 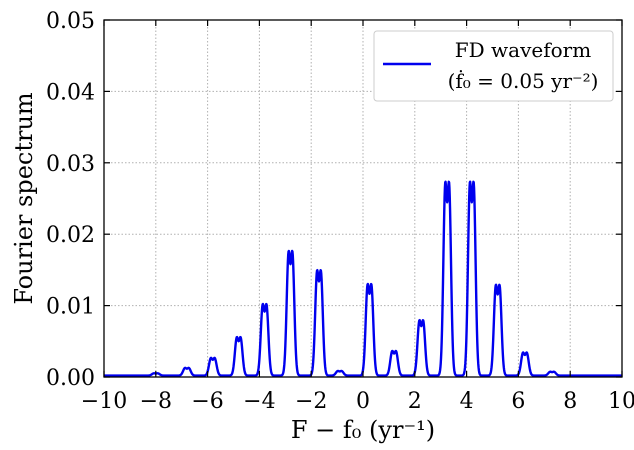 What do you see at coordinates (621, 401) in the screenshot?
I see `x-tick-label: 10` at bounding box center [621, 401].